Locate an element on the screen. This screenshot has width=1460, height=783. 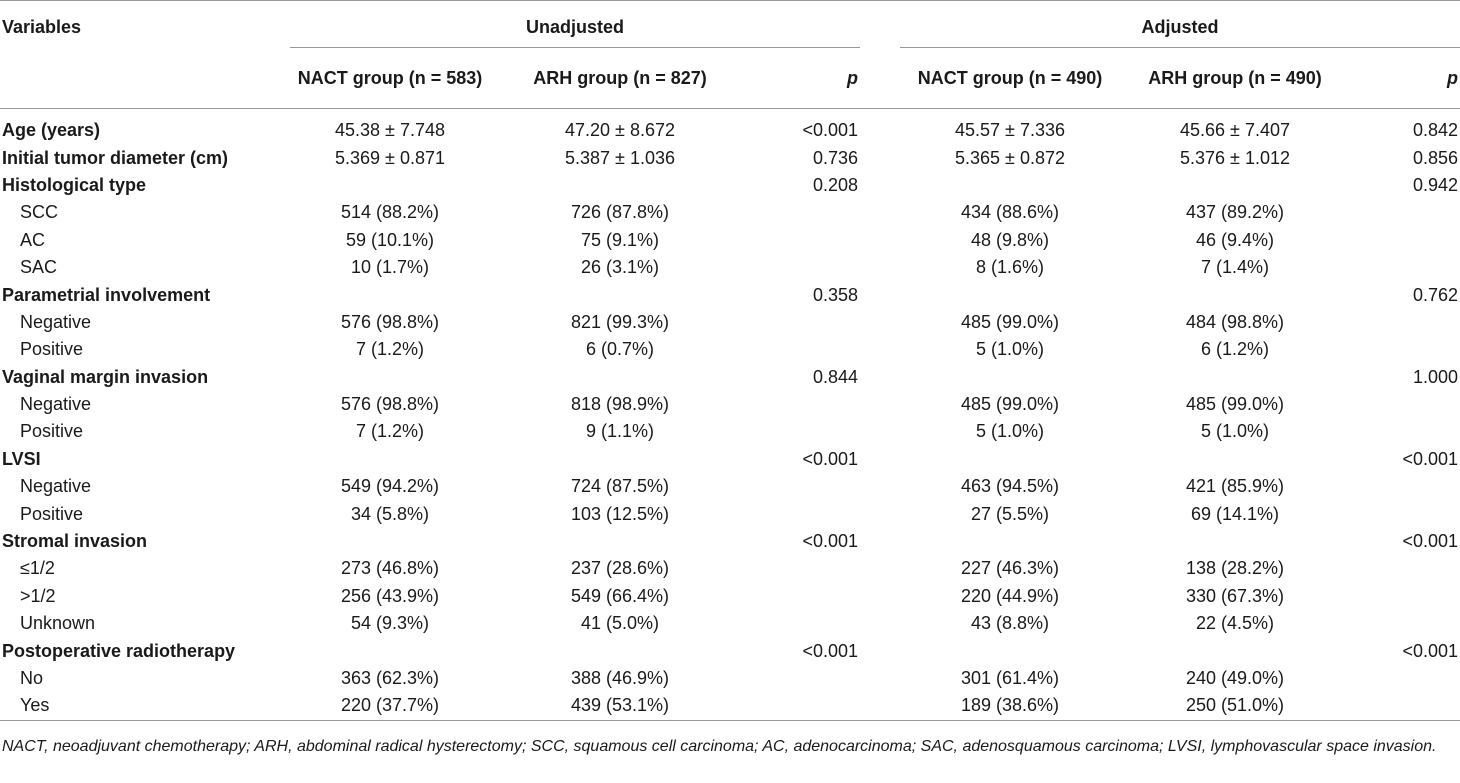
cell-adjusted-arh: 437 (89.2%) is located at coordinates (1235, 212).